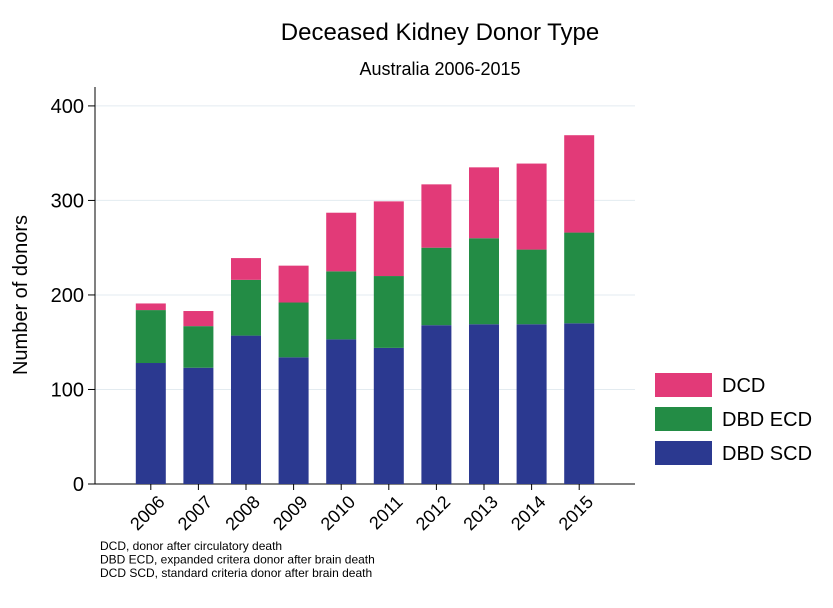  What do you see at coordinates (767, 420) in the screenshot?
I see `legend-label: DBD ECD` at bounding box center [767, 420].